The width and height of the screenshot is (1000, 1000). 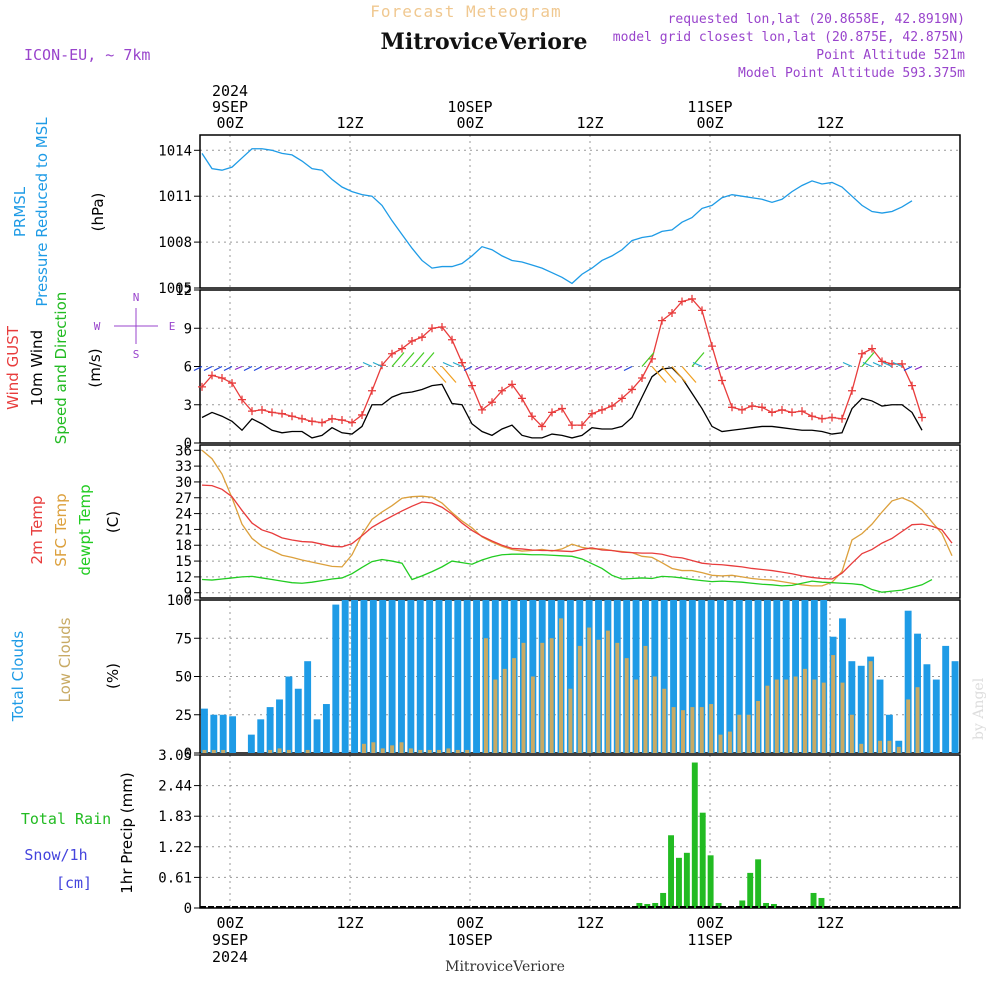 I want to click on temp-unit: (C), so click(x=113, y=522).